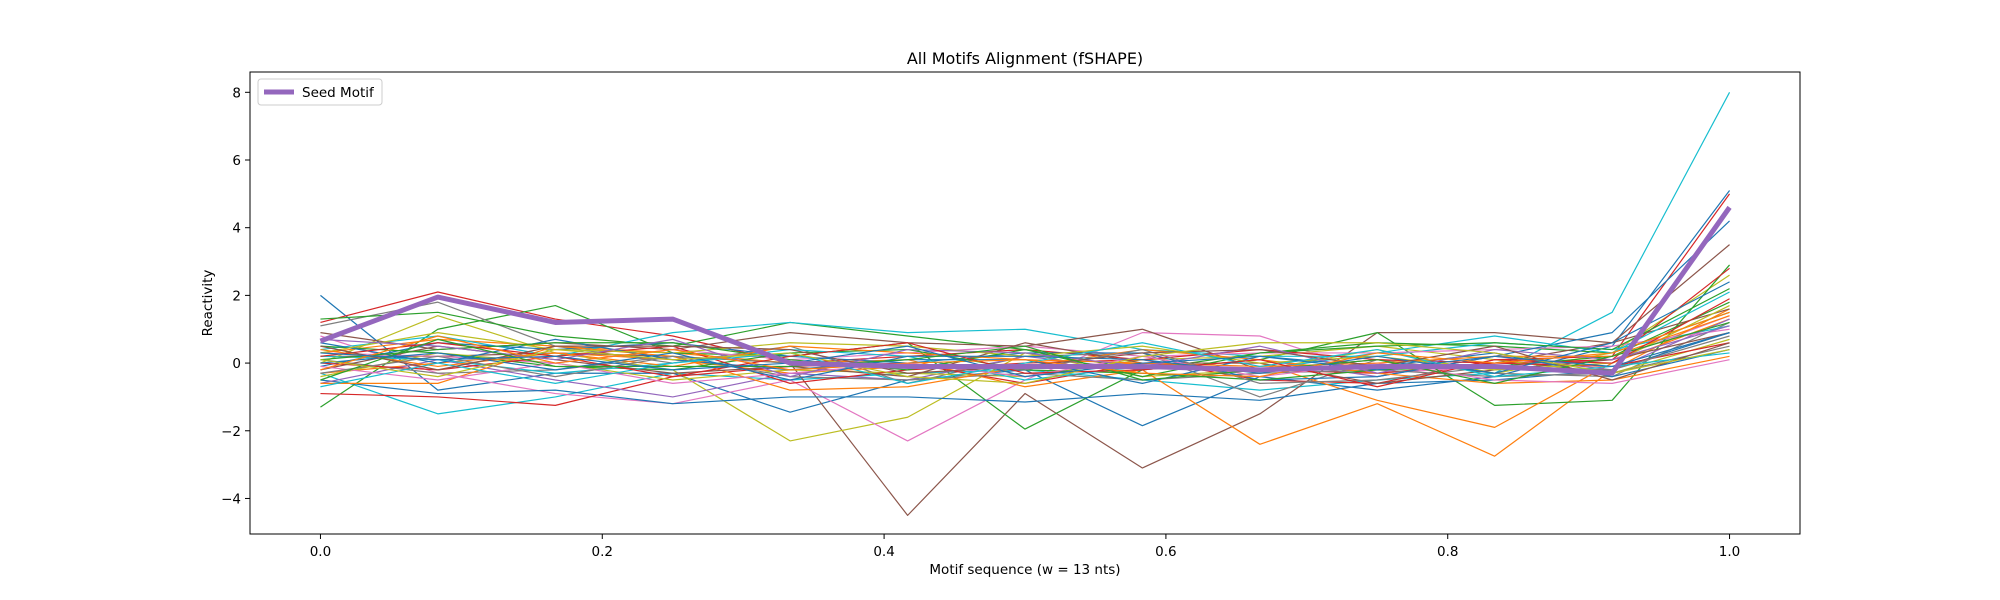 This screenshot has height=600, width=2000. What do you see at coordinates (236, 364) in the screenshot?
I see `y-tick-label: 0` at bounding box center [236, 364].